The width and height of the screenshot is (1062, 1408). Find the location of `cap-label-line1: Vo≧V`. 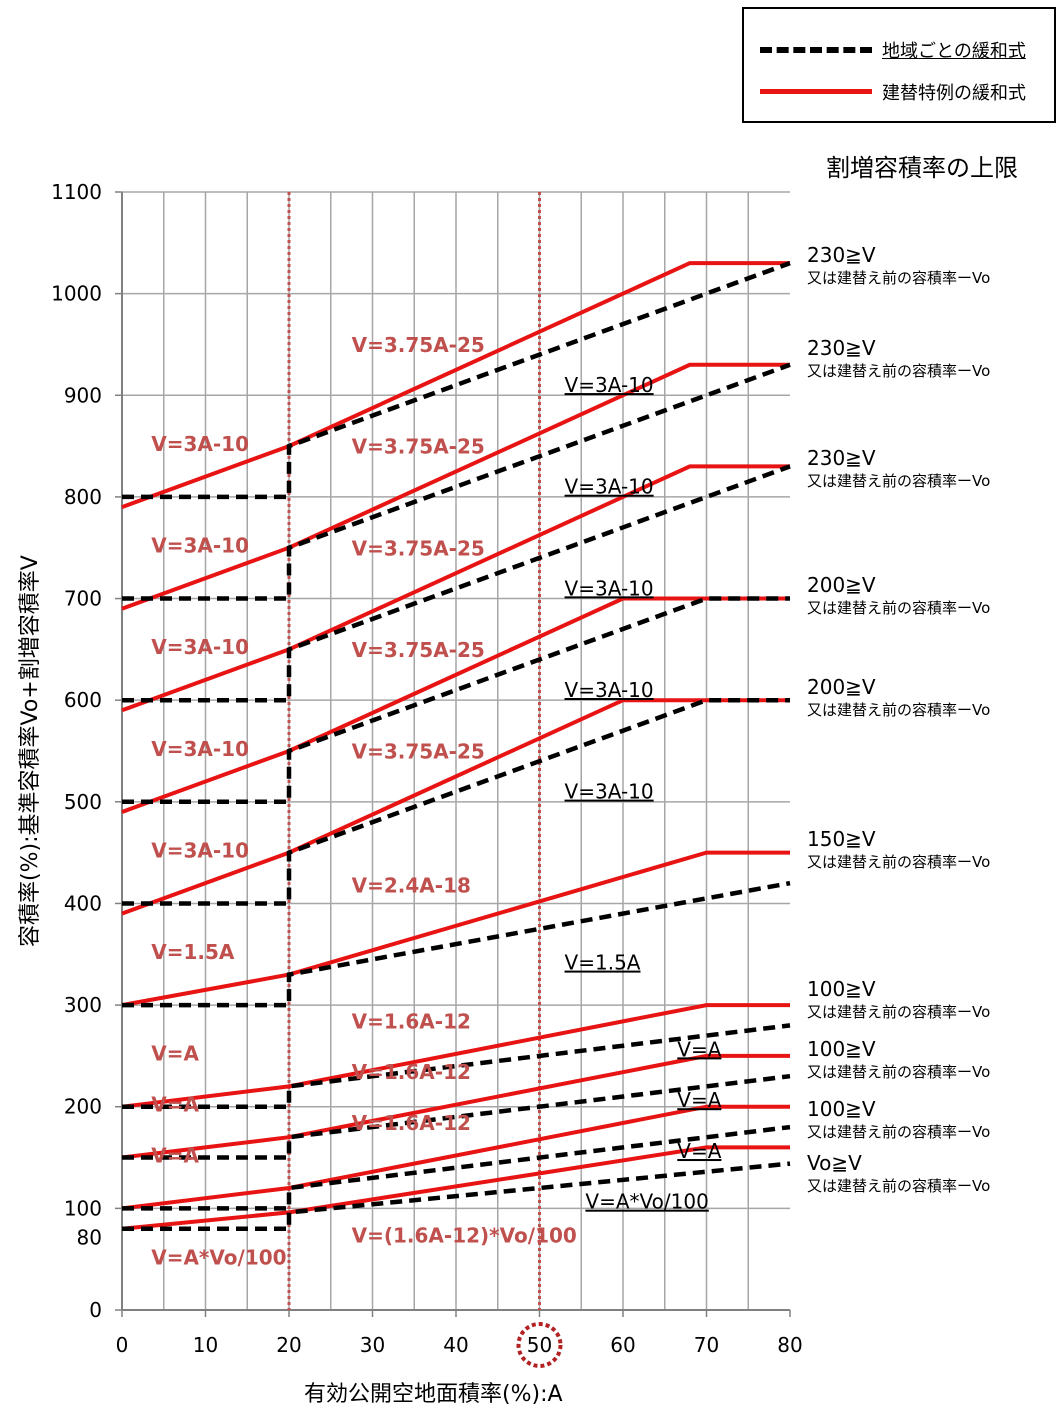

cap-label-line1: Vo≧V is located at coordinates (834, 1163).